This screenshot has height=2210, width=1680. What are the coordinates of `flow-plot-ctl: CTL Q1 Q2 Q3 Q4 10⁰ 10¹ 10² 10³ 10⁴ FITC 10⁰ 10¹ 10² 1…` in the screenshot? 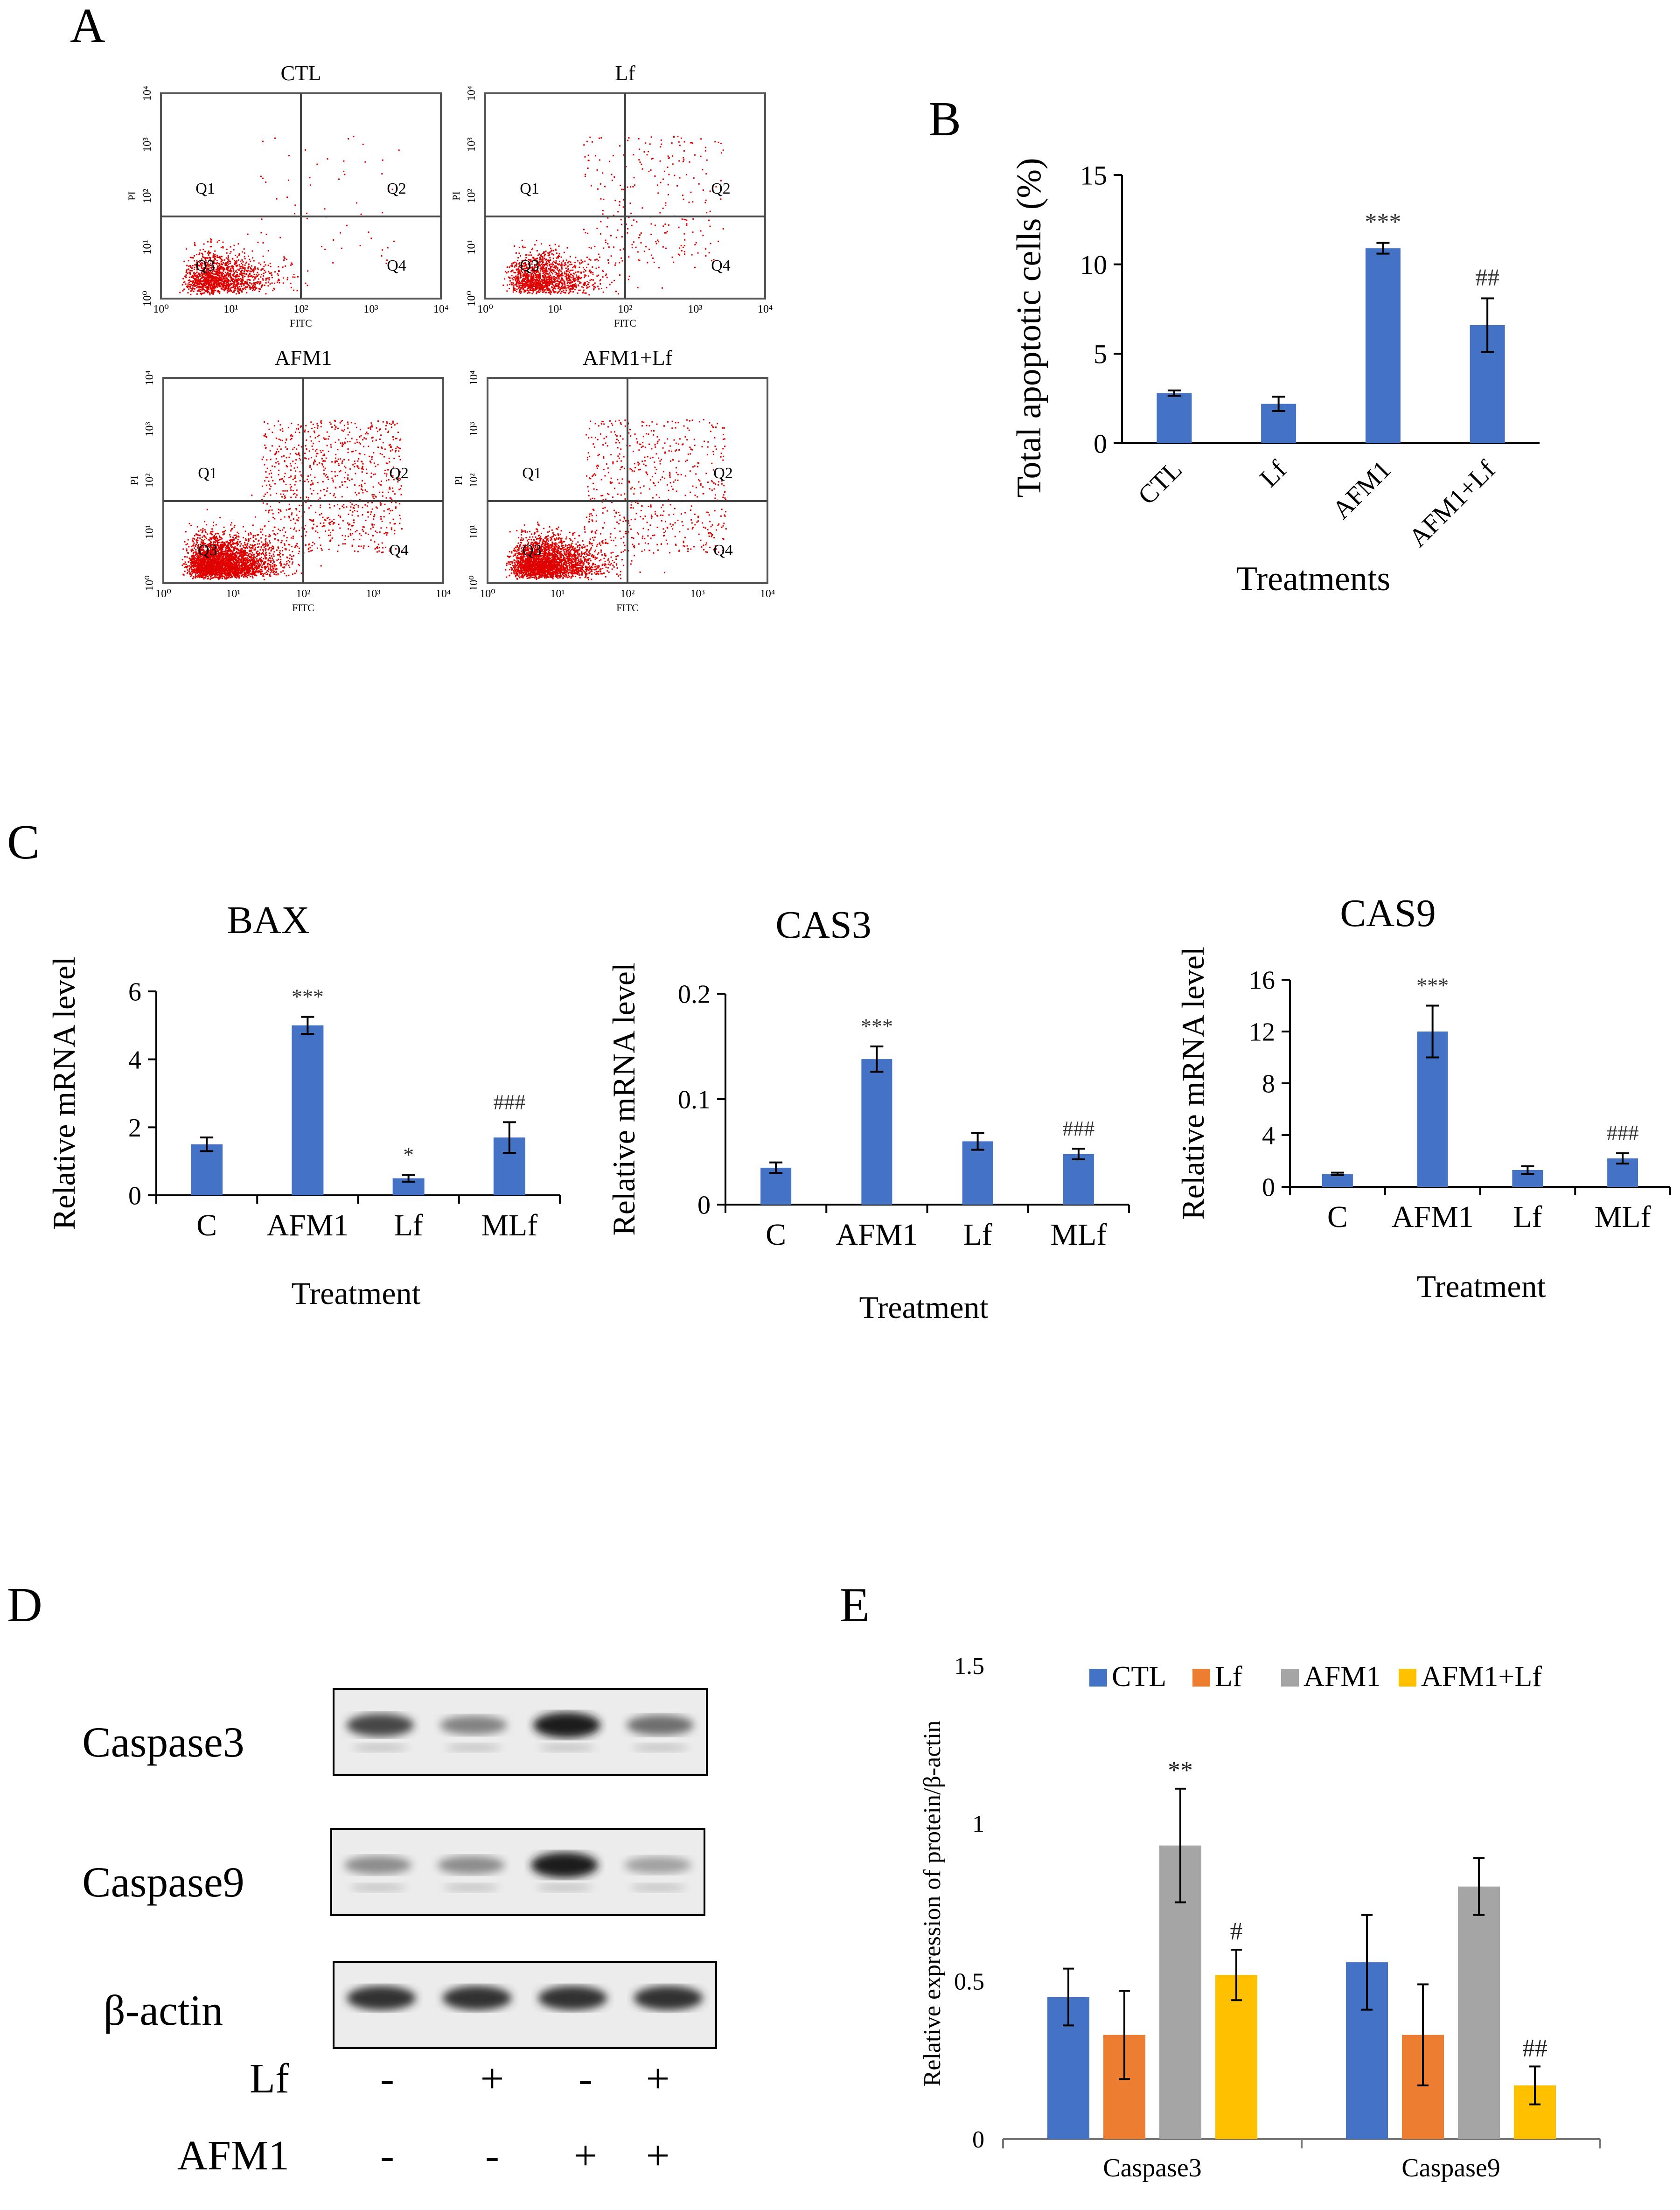 It's located at (287, 195).